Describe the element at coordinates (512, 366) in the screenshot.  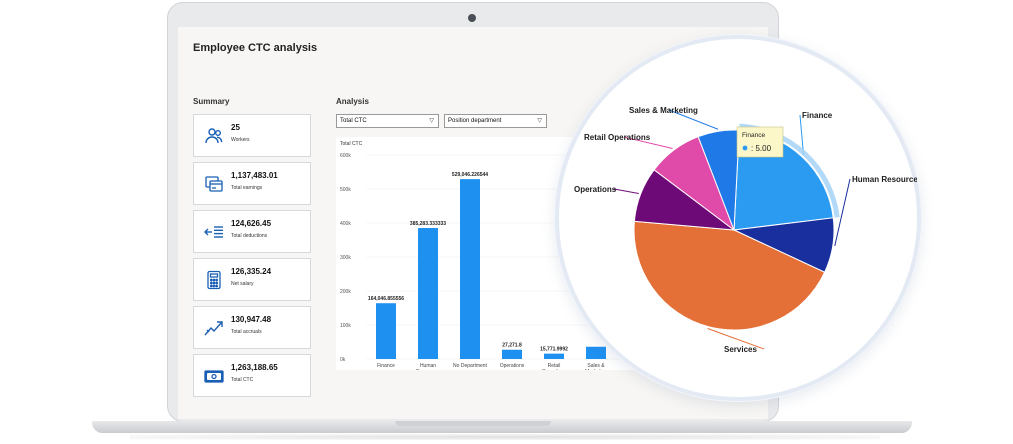
I see `x-tick-label: Operations` at that location.